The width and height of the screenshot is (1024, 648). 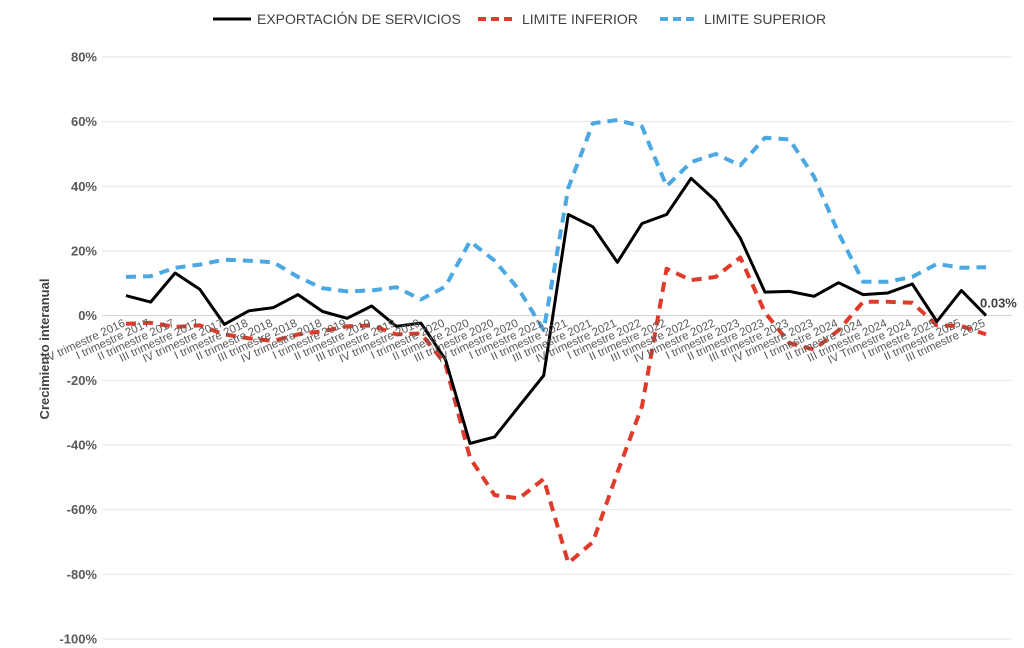 I want to click on y-tick-label: -100%, so click(x=78, y=639).